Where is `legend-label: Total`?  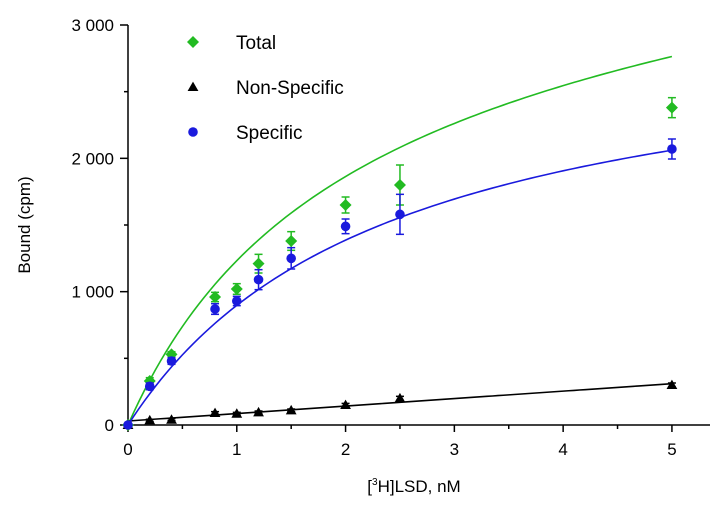
legend-label: Total is located at coordinates (256, 43).